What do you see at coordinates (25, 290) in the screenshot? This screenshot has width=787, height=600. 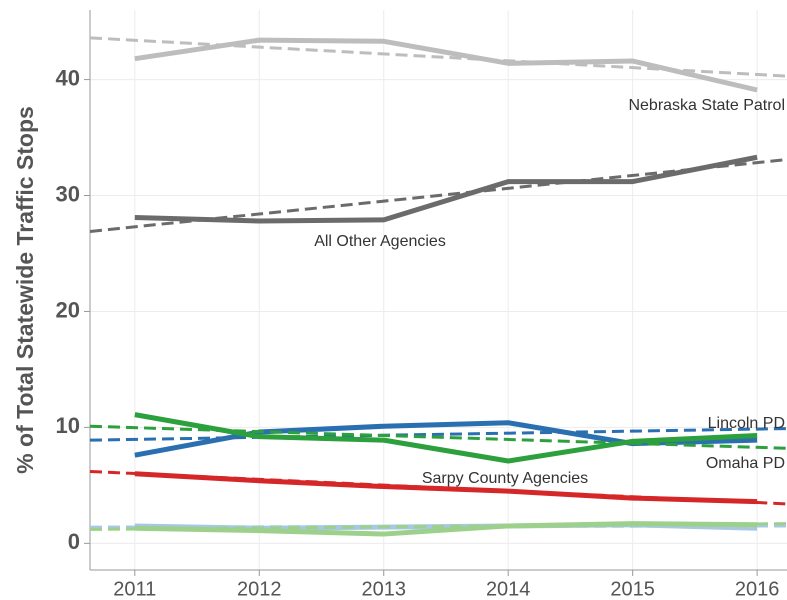 I see `y-axis-label: % of Total Statewide Traffic Stops` at bounding box center [25, 290].